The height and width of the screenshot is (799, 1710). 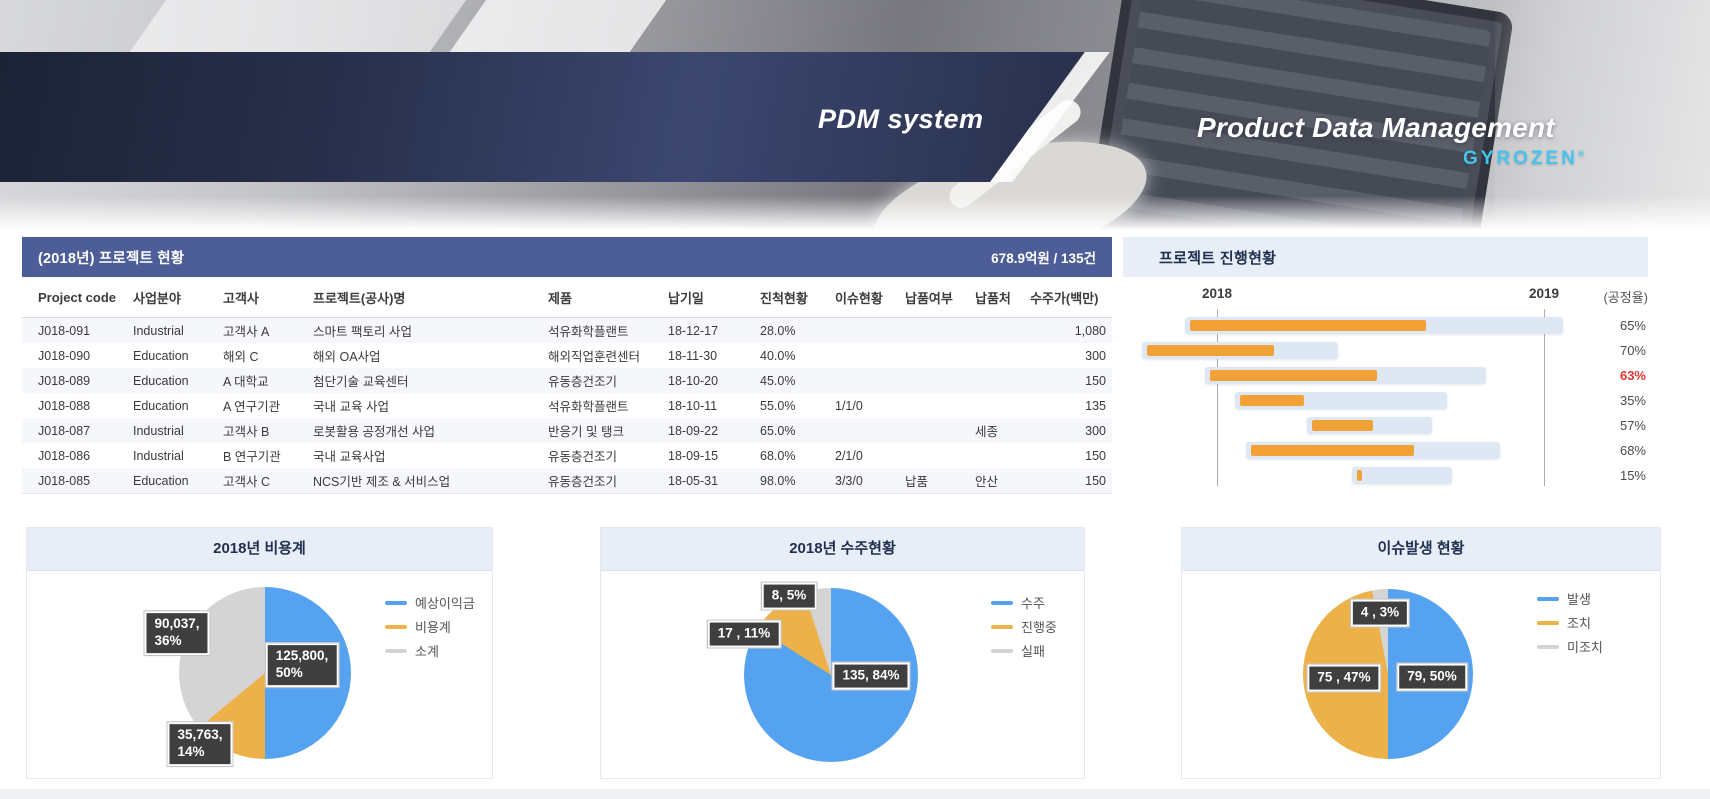 What do you see at coordinates (1385, 350) in the screenshot?
I see `gantt-row: 70%` at bounding box center [1385, 350].